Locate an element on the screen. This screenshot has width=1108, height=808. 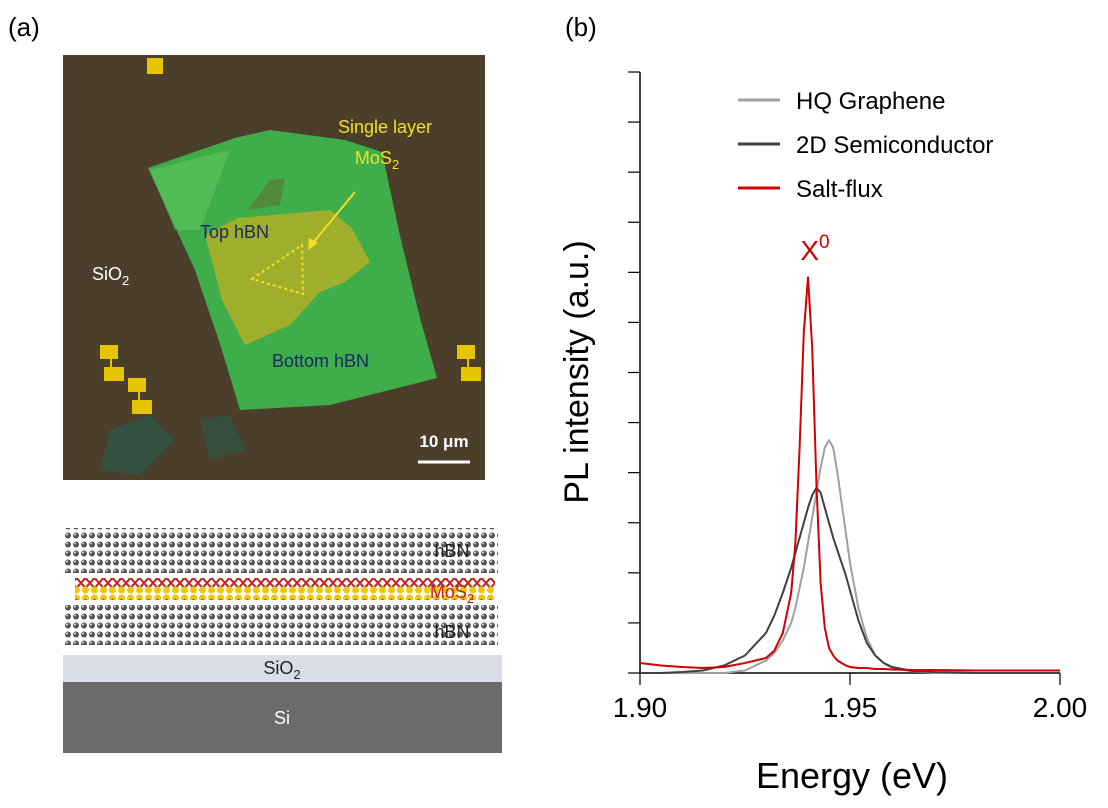
legend-label: HQ Graphene is located at coordinates (870, 101).